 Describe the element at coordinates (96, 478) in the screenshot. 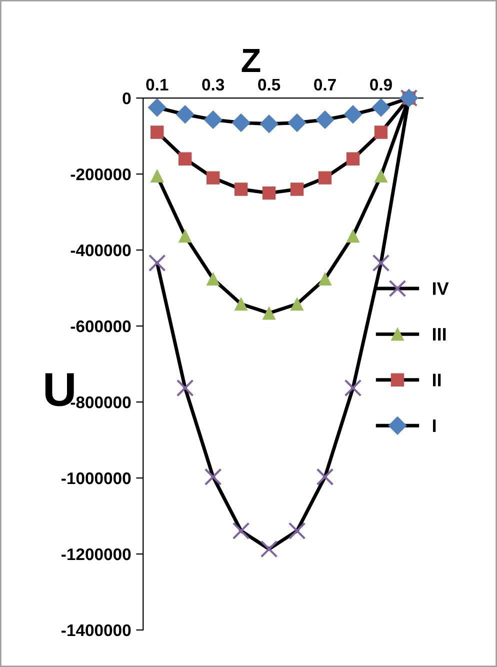

I see `y-tick-label: -1000000` at that location.